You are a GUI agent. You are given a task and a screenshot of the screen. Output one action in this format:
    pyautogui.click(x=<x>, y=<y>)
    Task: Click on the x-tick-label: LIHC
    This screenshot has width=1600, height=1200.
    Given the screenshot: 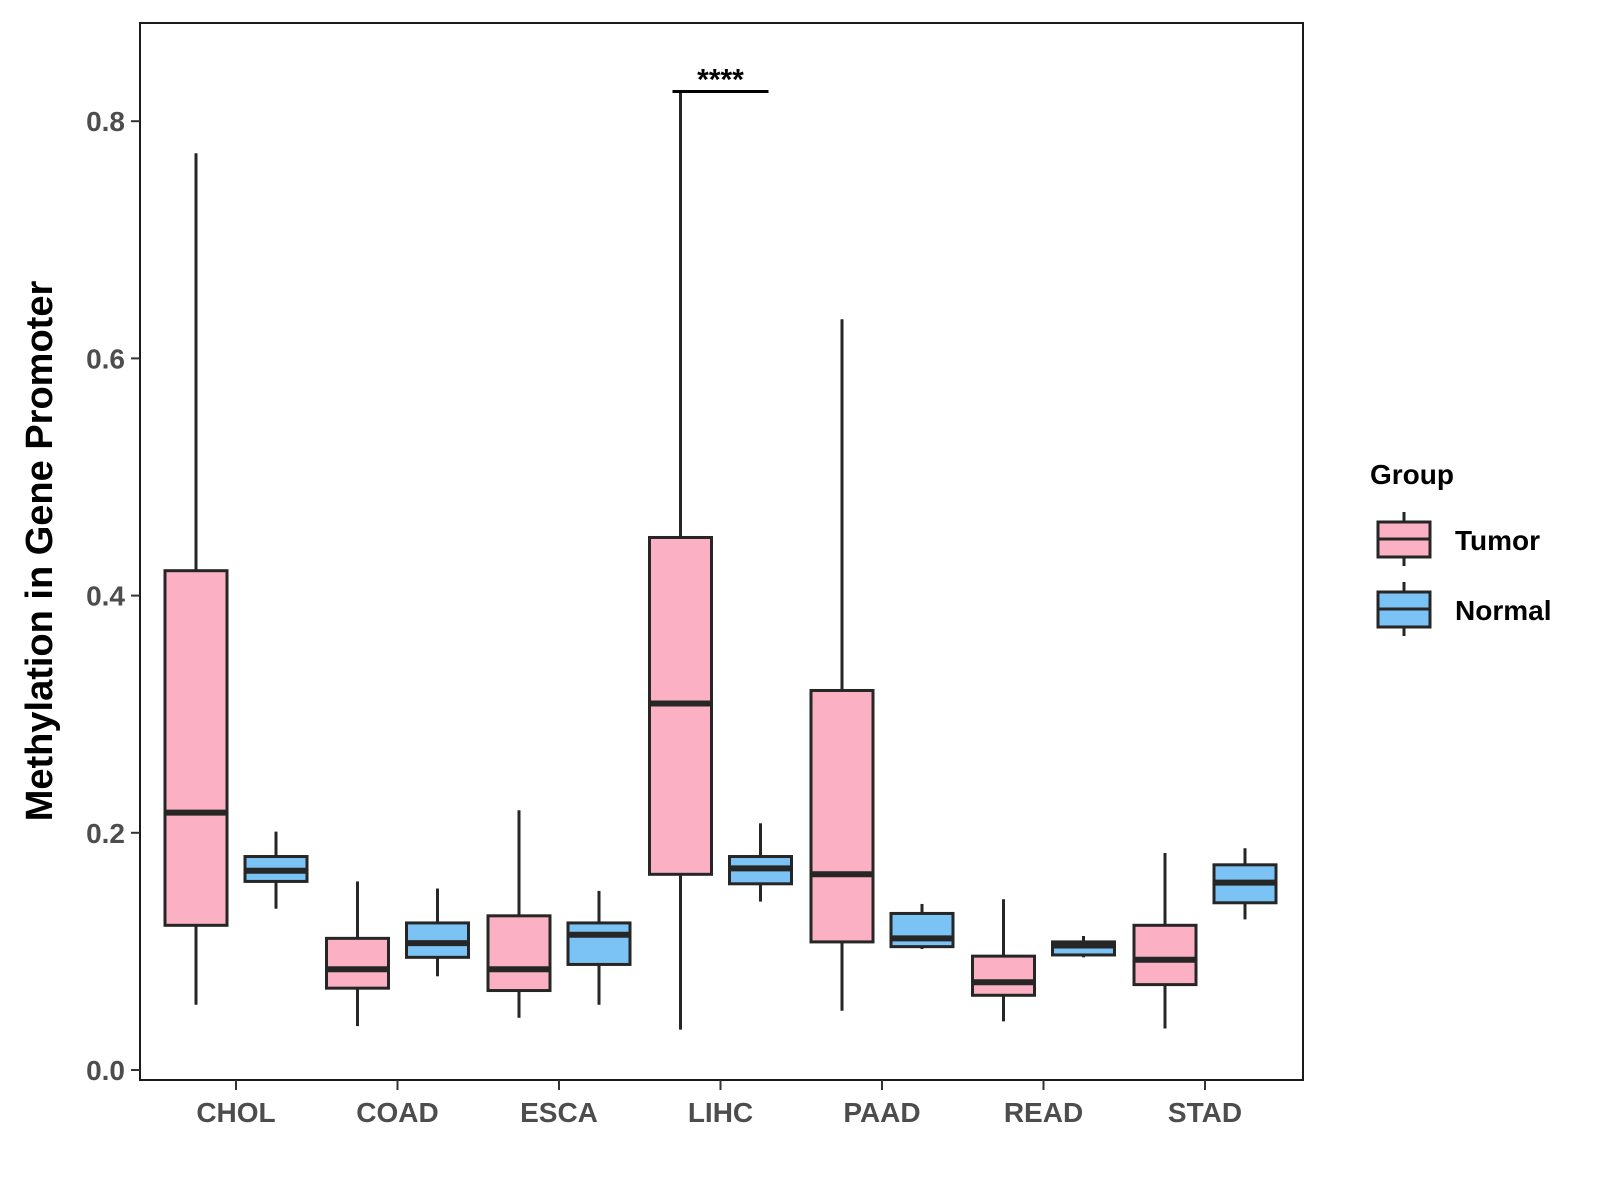 What is the action you would take?
    pyautogui.click(x=720, y=1112)
    